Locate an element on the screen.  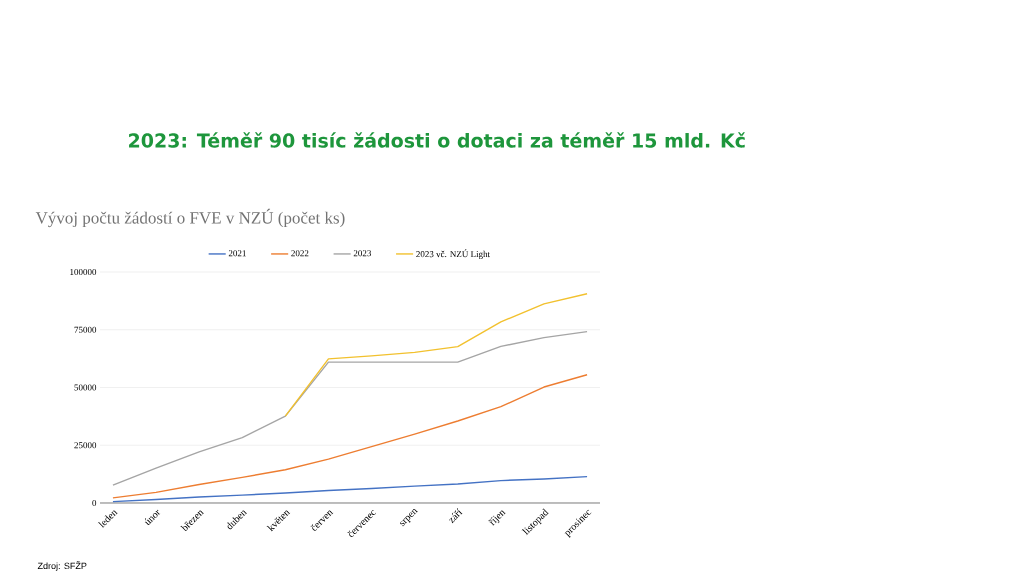
legend-label: 2023 vč. NZÚ Light is located at coordinates (453, 254).